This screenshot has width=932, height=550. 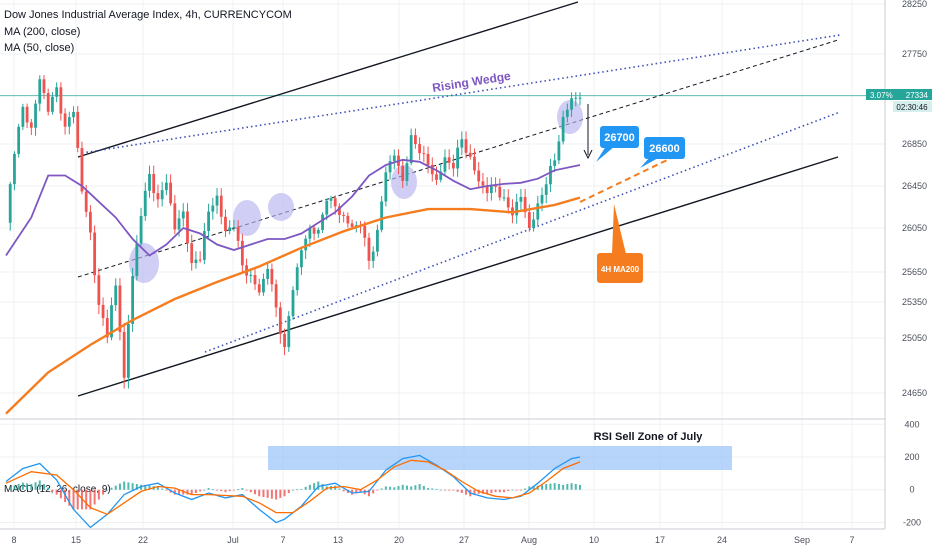 I want to click on time-tick-label: 15, so click(x=76, y=540).